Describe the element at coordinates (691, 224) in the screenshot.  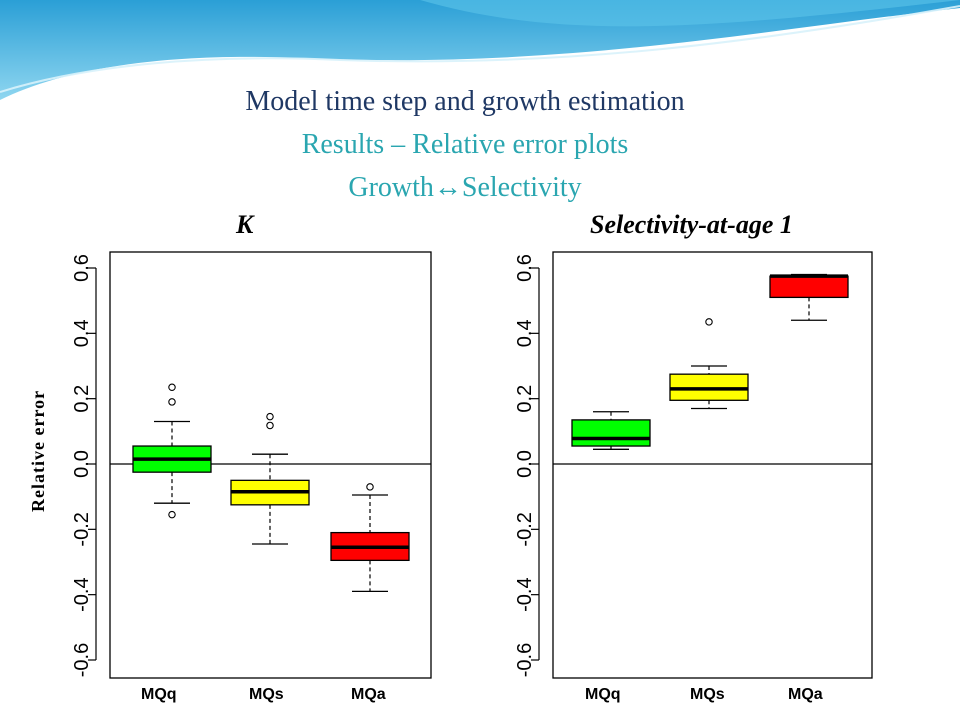
I see `chart-title-selectivity: Selectivity-at-age 1` at that location.